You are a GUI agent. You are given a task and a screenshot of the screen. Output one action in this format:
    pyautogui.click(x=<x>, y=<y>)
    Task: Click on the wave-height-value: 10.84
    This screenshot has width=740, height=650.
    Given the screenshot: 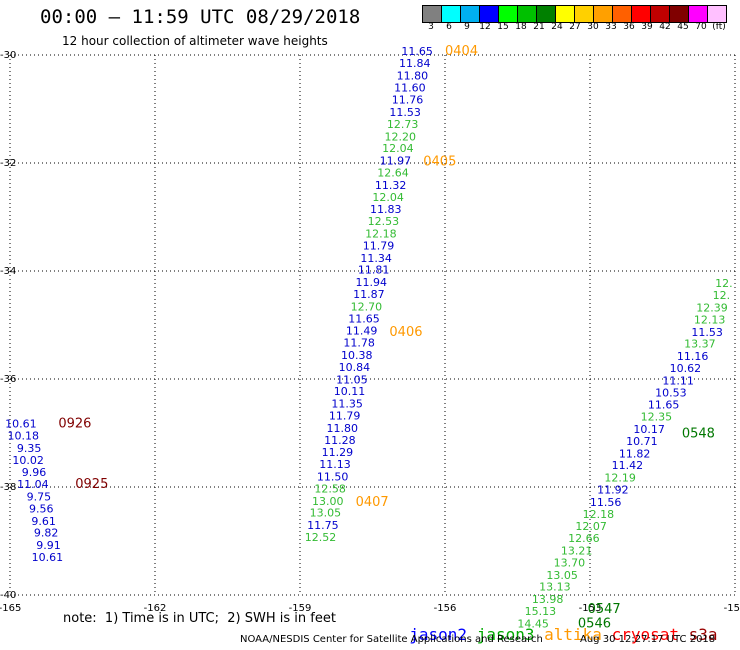 What is the action you would take?
    pyautogui.click(x=355, y=367)
    